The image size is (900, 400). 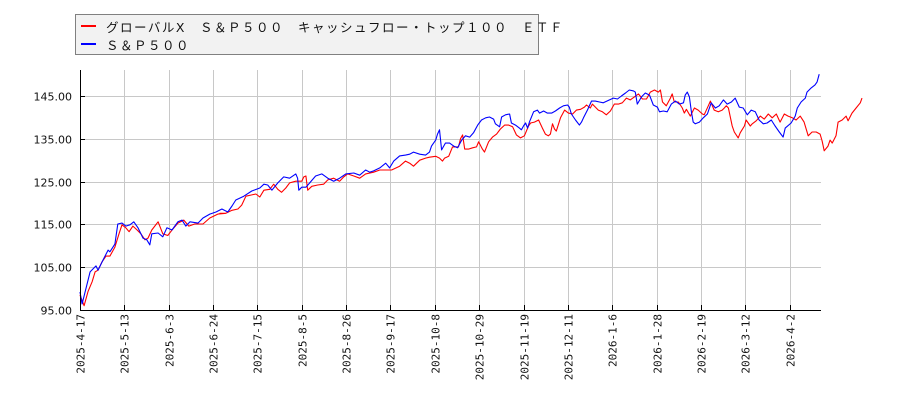 What do you see at coordinates (88, 44) in the screenshot?
I see `legend-swatch-blue` at bounding box center [88, 44].